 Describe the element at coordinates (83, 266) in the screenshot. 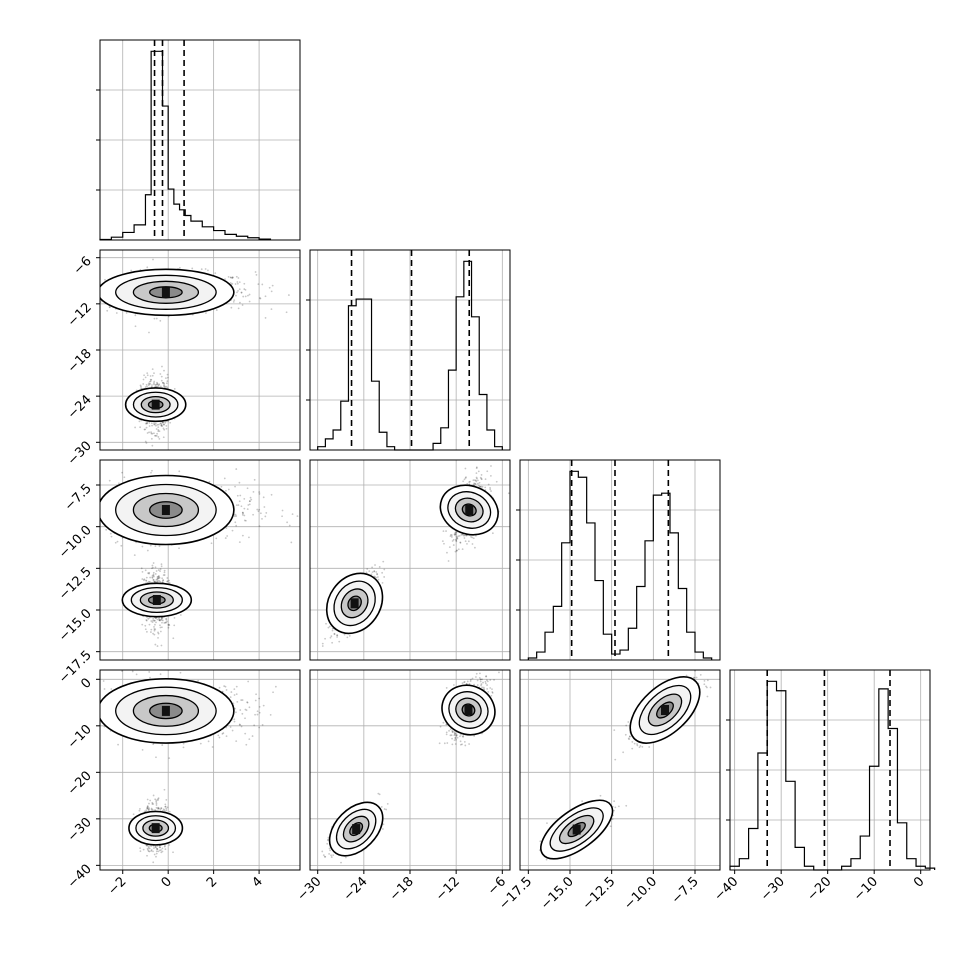

I see `y-tick-label: −6` at that location.